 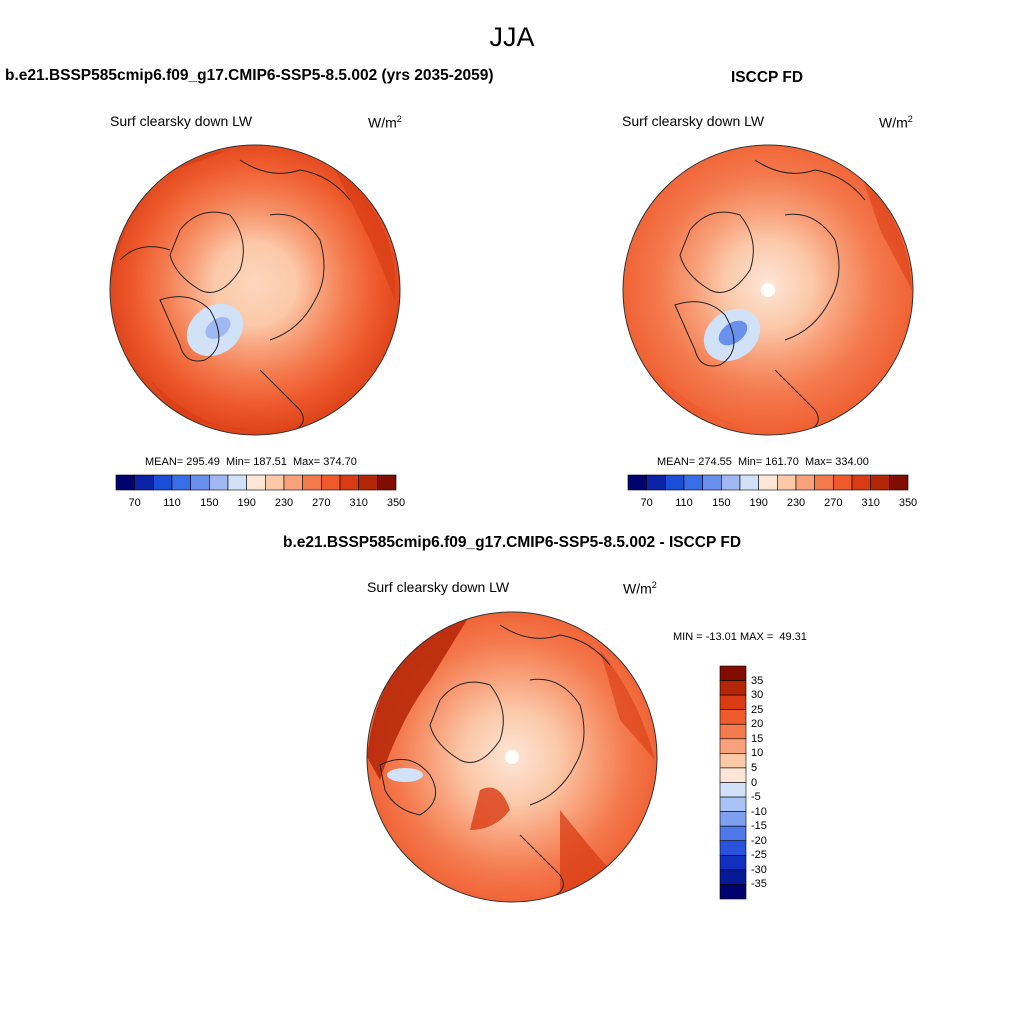 I want to click on colorbar-tick-label: -25, so click(x=759, y=855).